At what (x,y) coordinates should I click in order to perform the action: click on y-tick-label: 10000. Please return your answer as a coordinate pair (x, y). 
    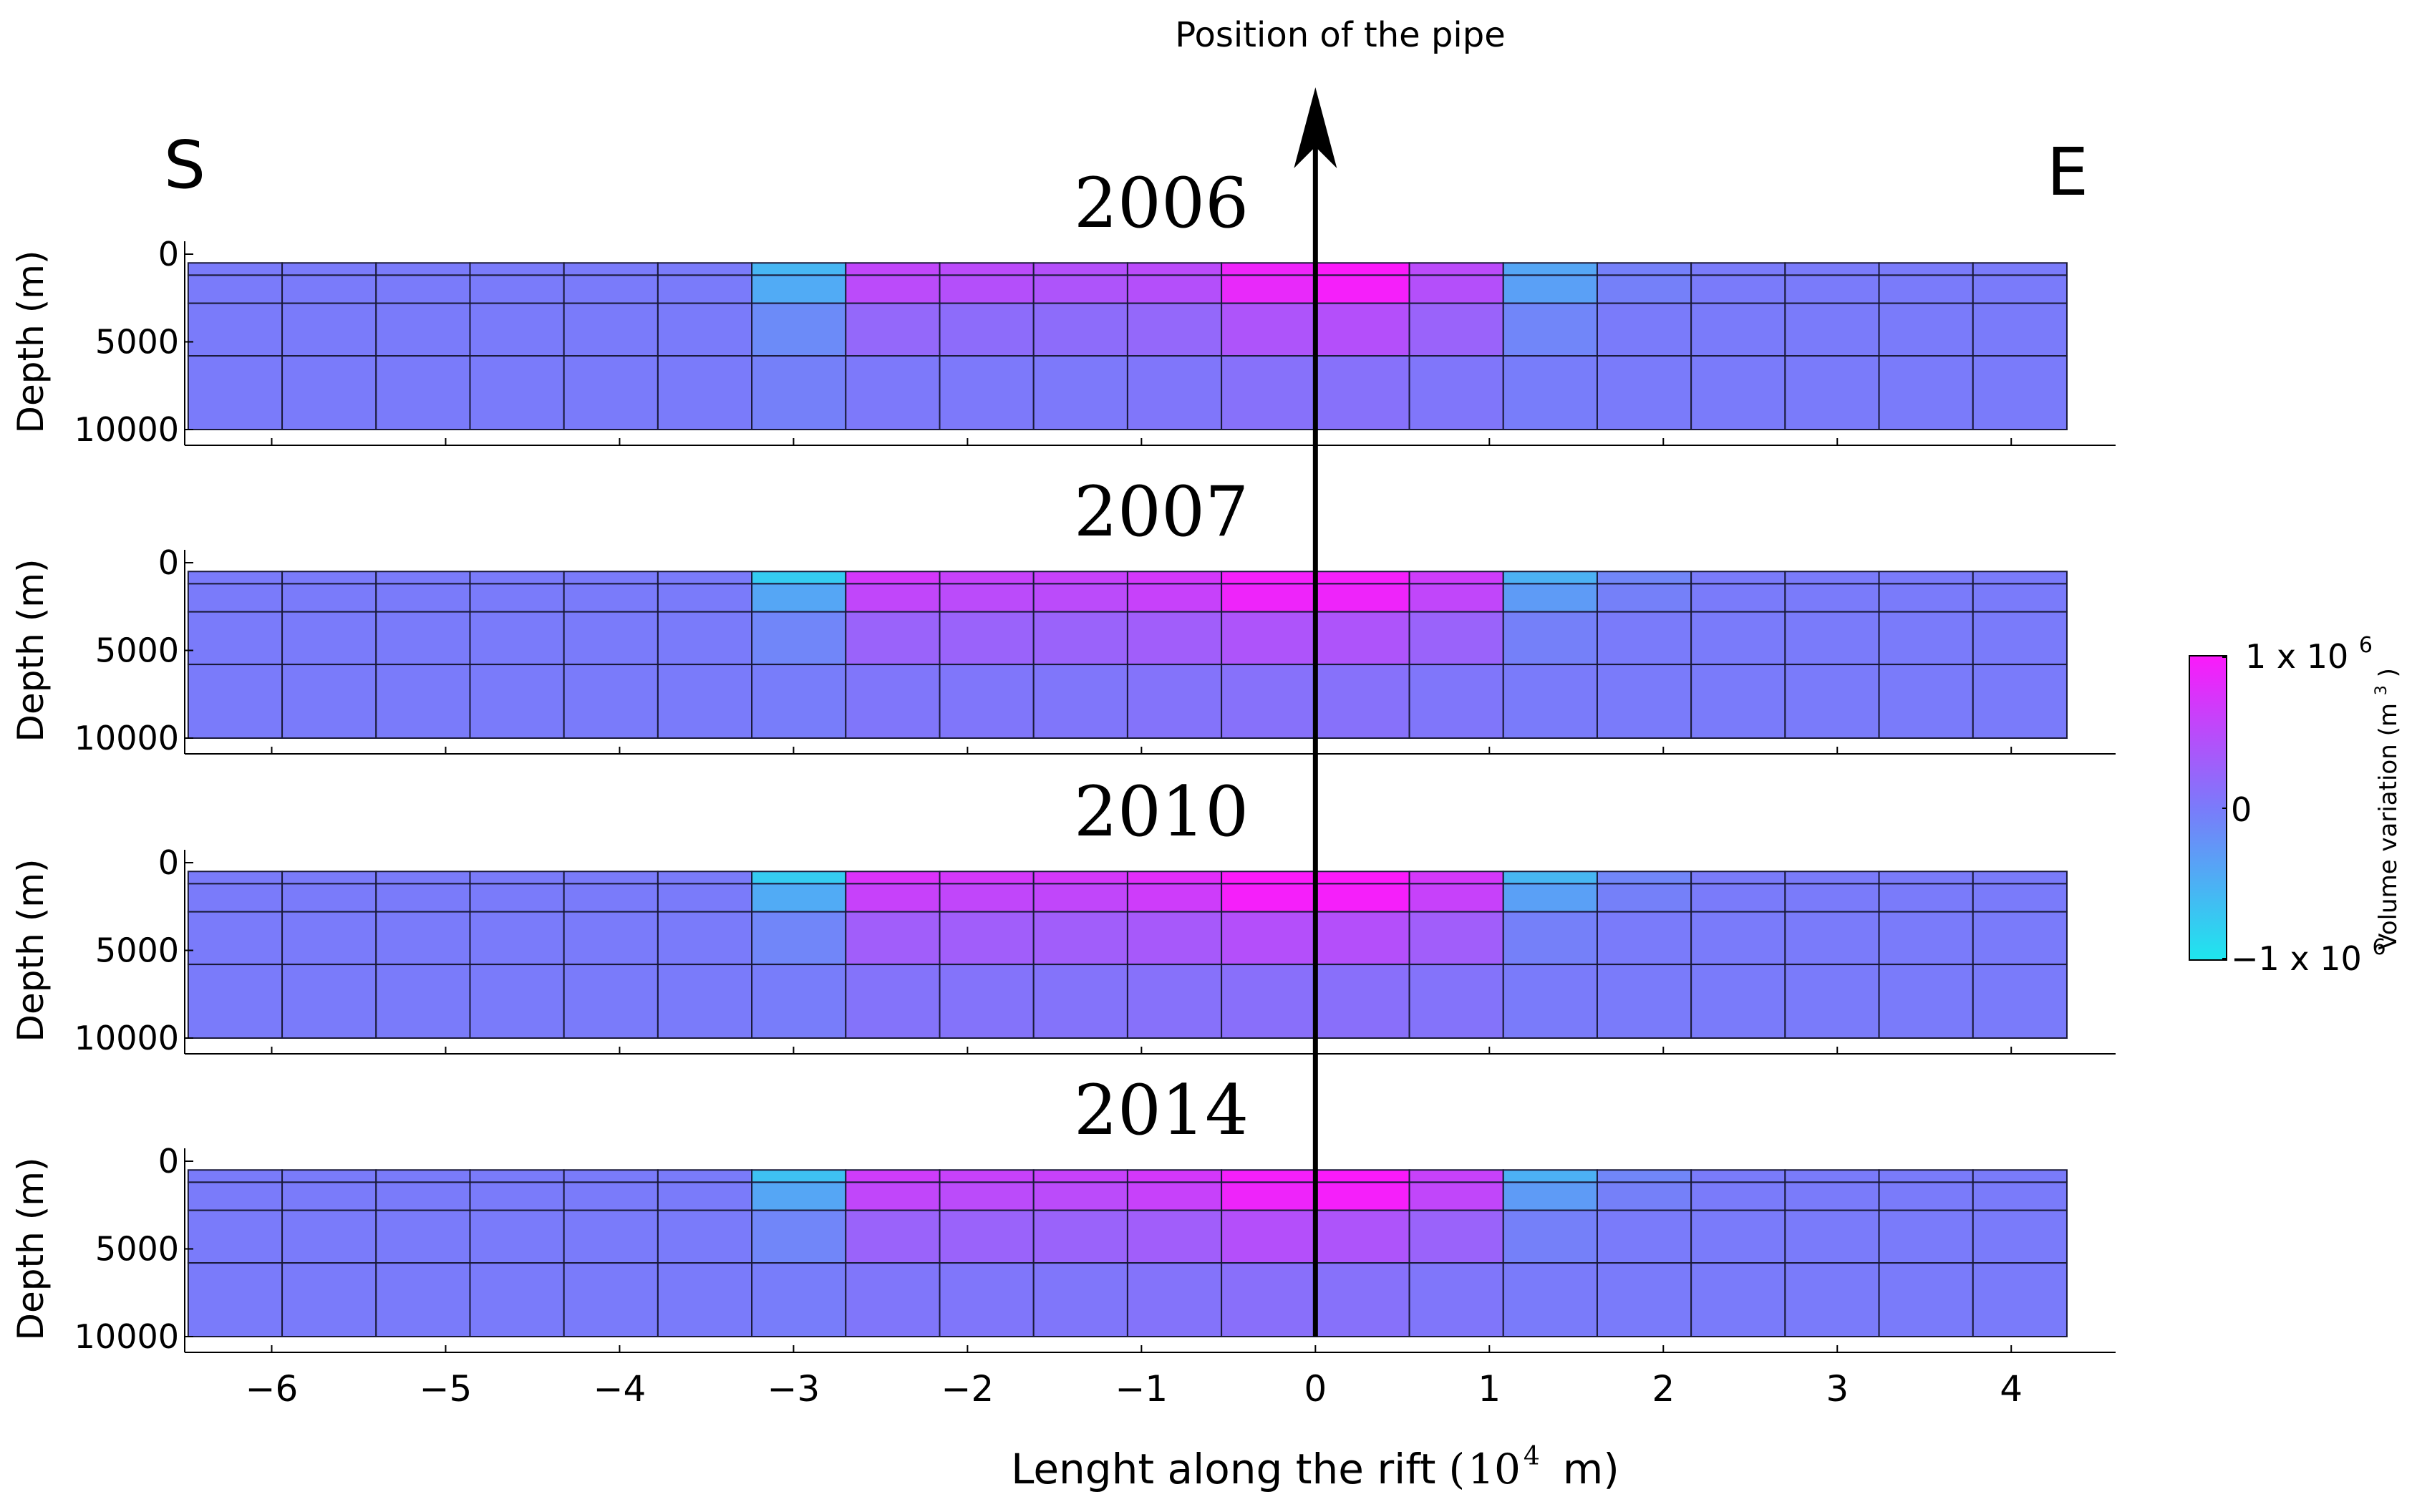
    Looking at the image, I should click on (126, 738).